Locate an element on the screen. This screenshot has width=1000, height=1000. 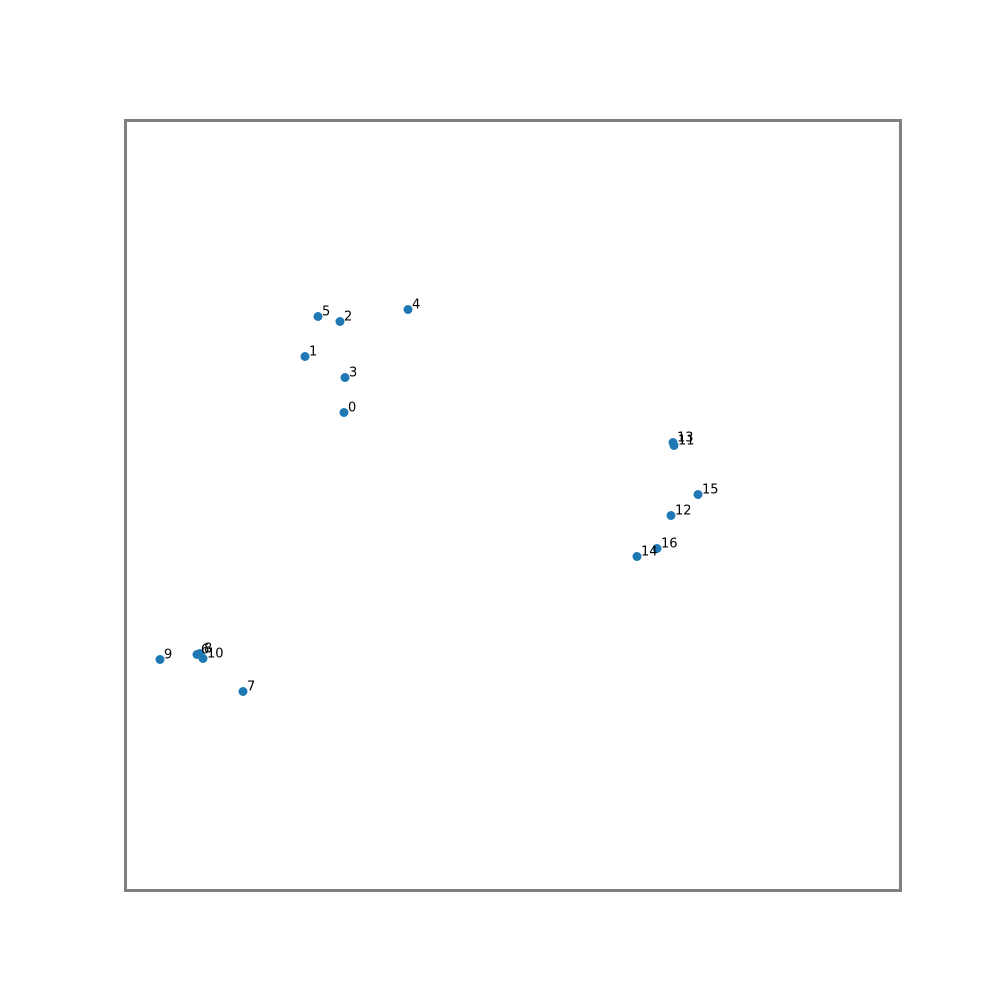
point-label-0: 0 is located at coordinates (352, 408).